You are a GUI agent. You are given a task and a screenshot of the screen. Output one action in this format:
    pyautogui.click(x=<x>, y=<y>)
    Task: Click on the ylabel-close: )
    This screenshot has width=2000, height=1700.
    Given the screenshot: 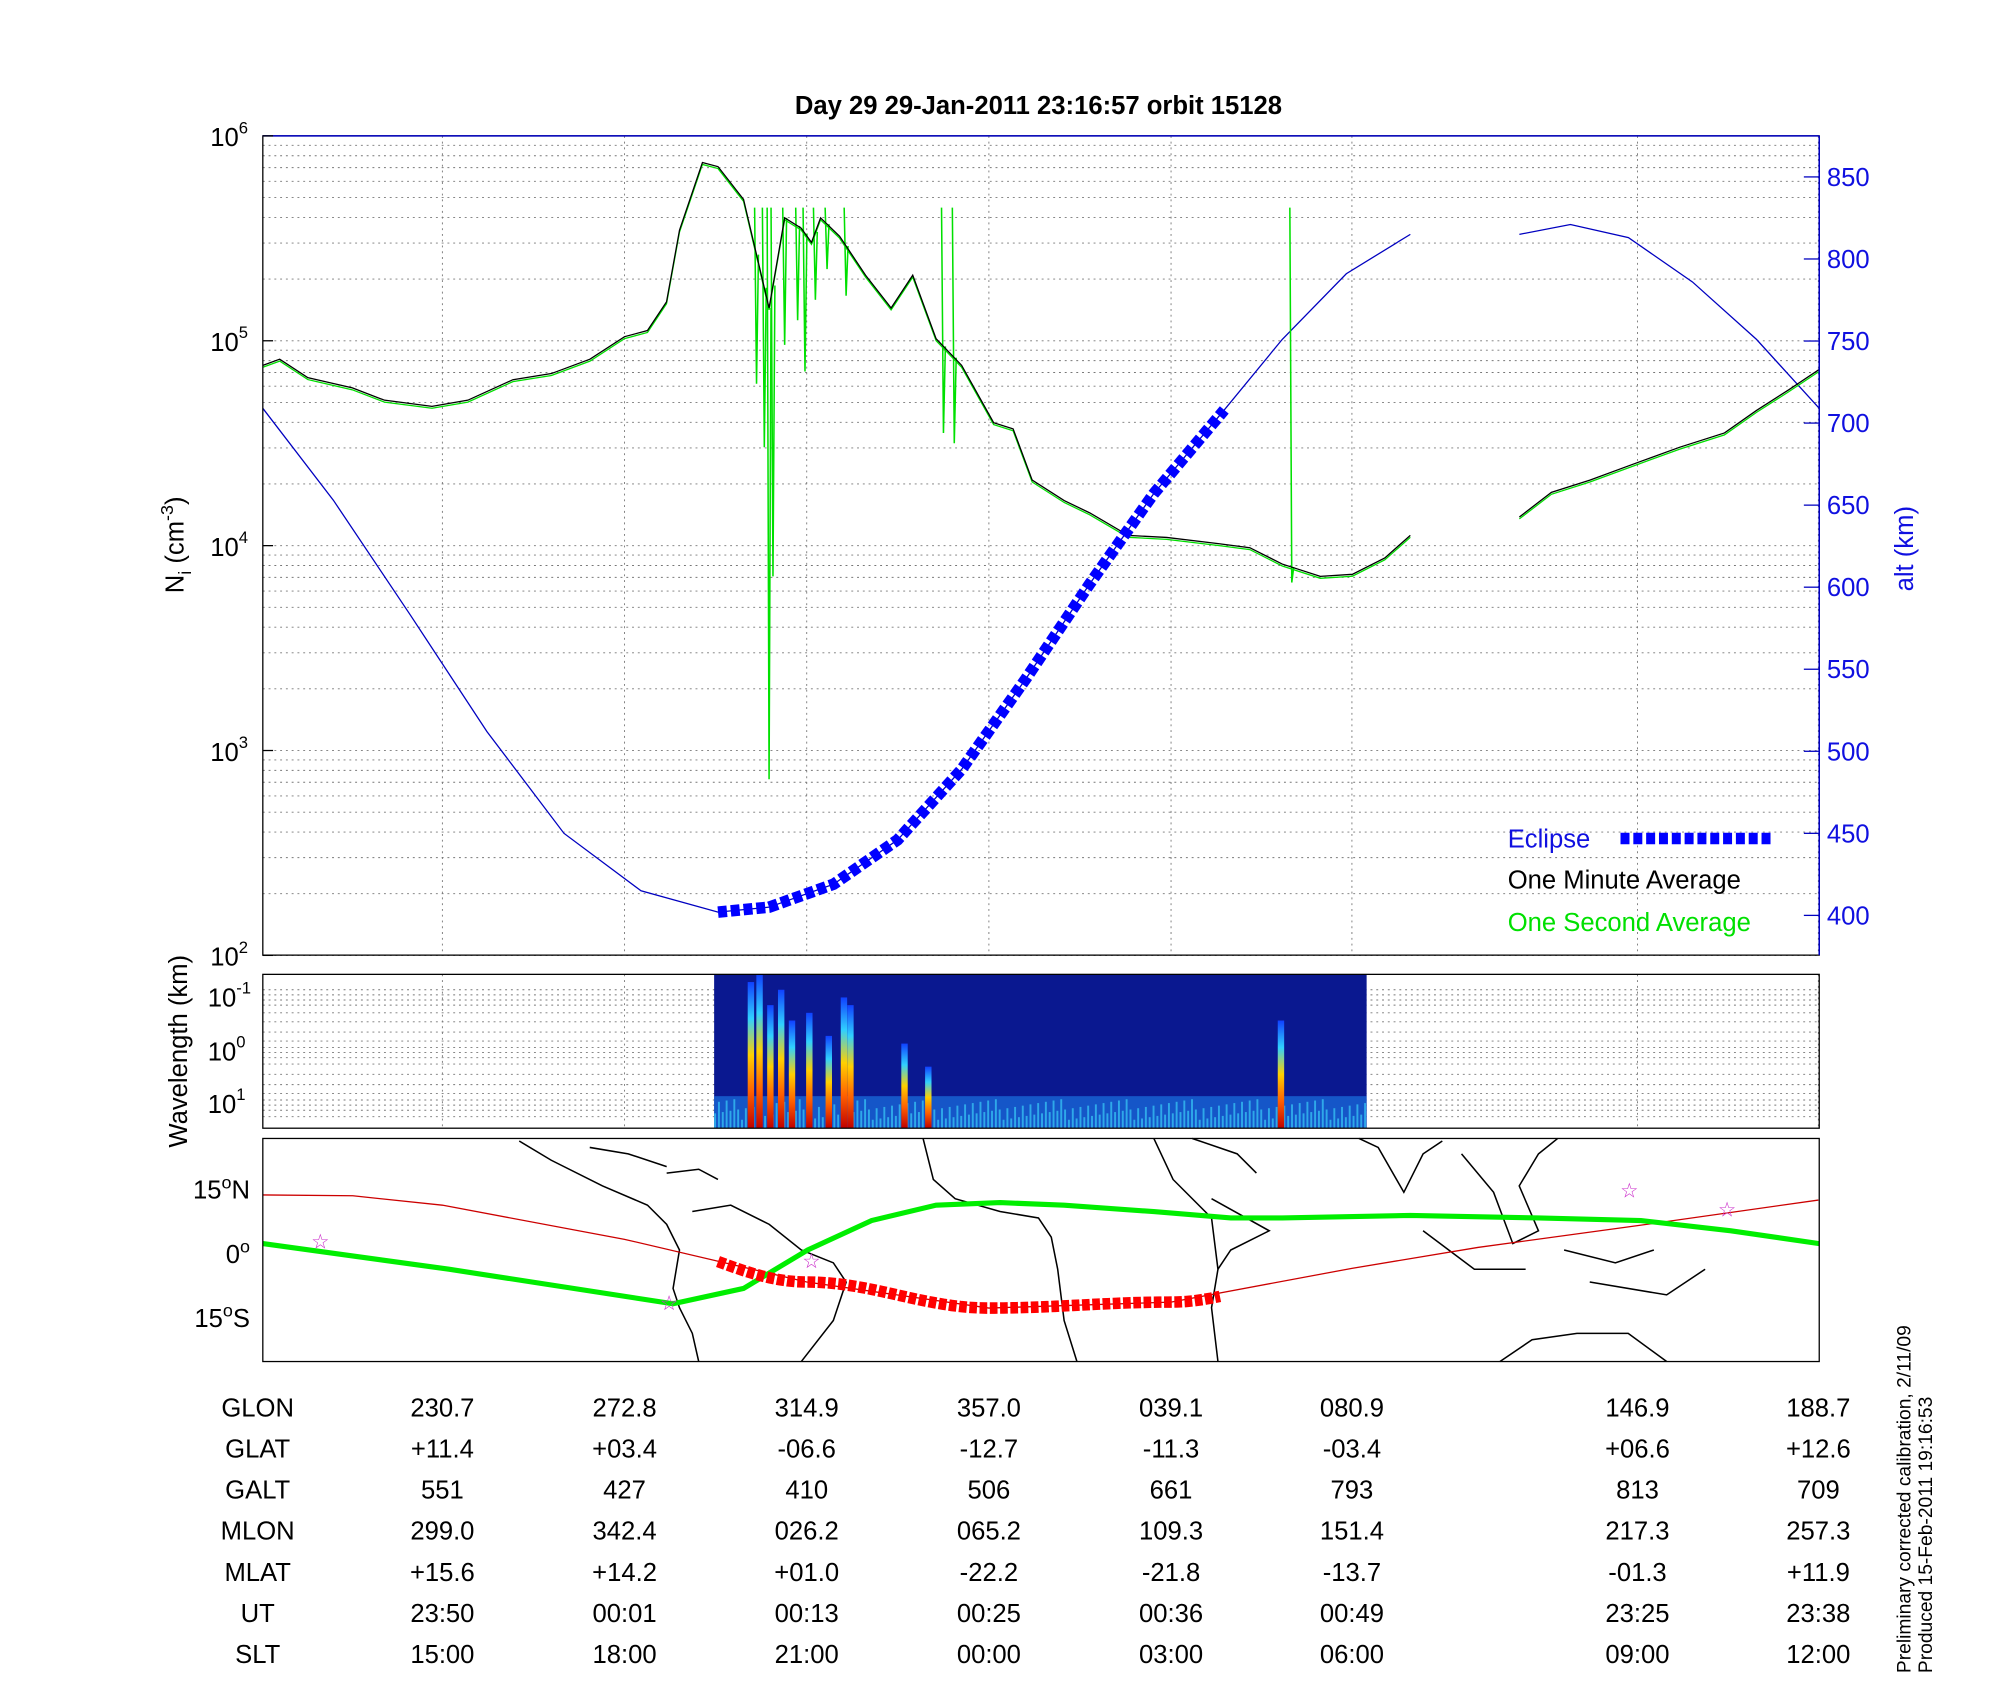 What is the action you would take?
    pyautogui.click(x=175, y=500)
    